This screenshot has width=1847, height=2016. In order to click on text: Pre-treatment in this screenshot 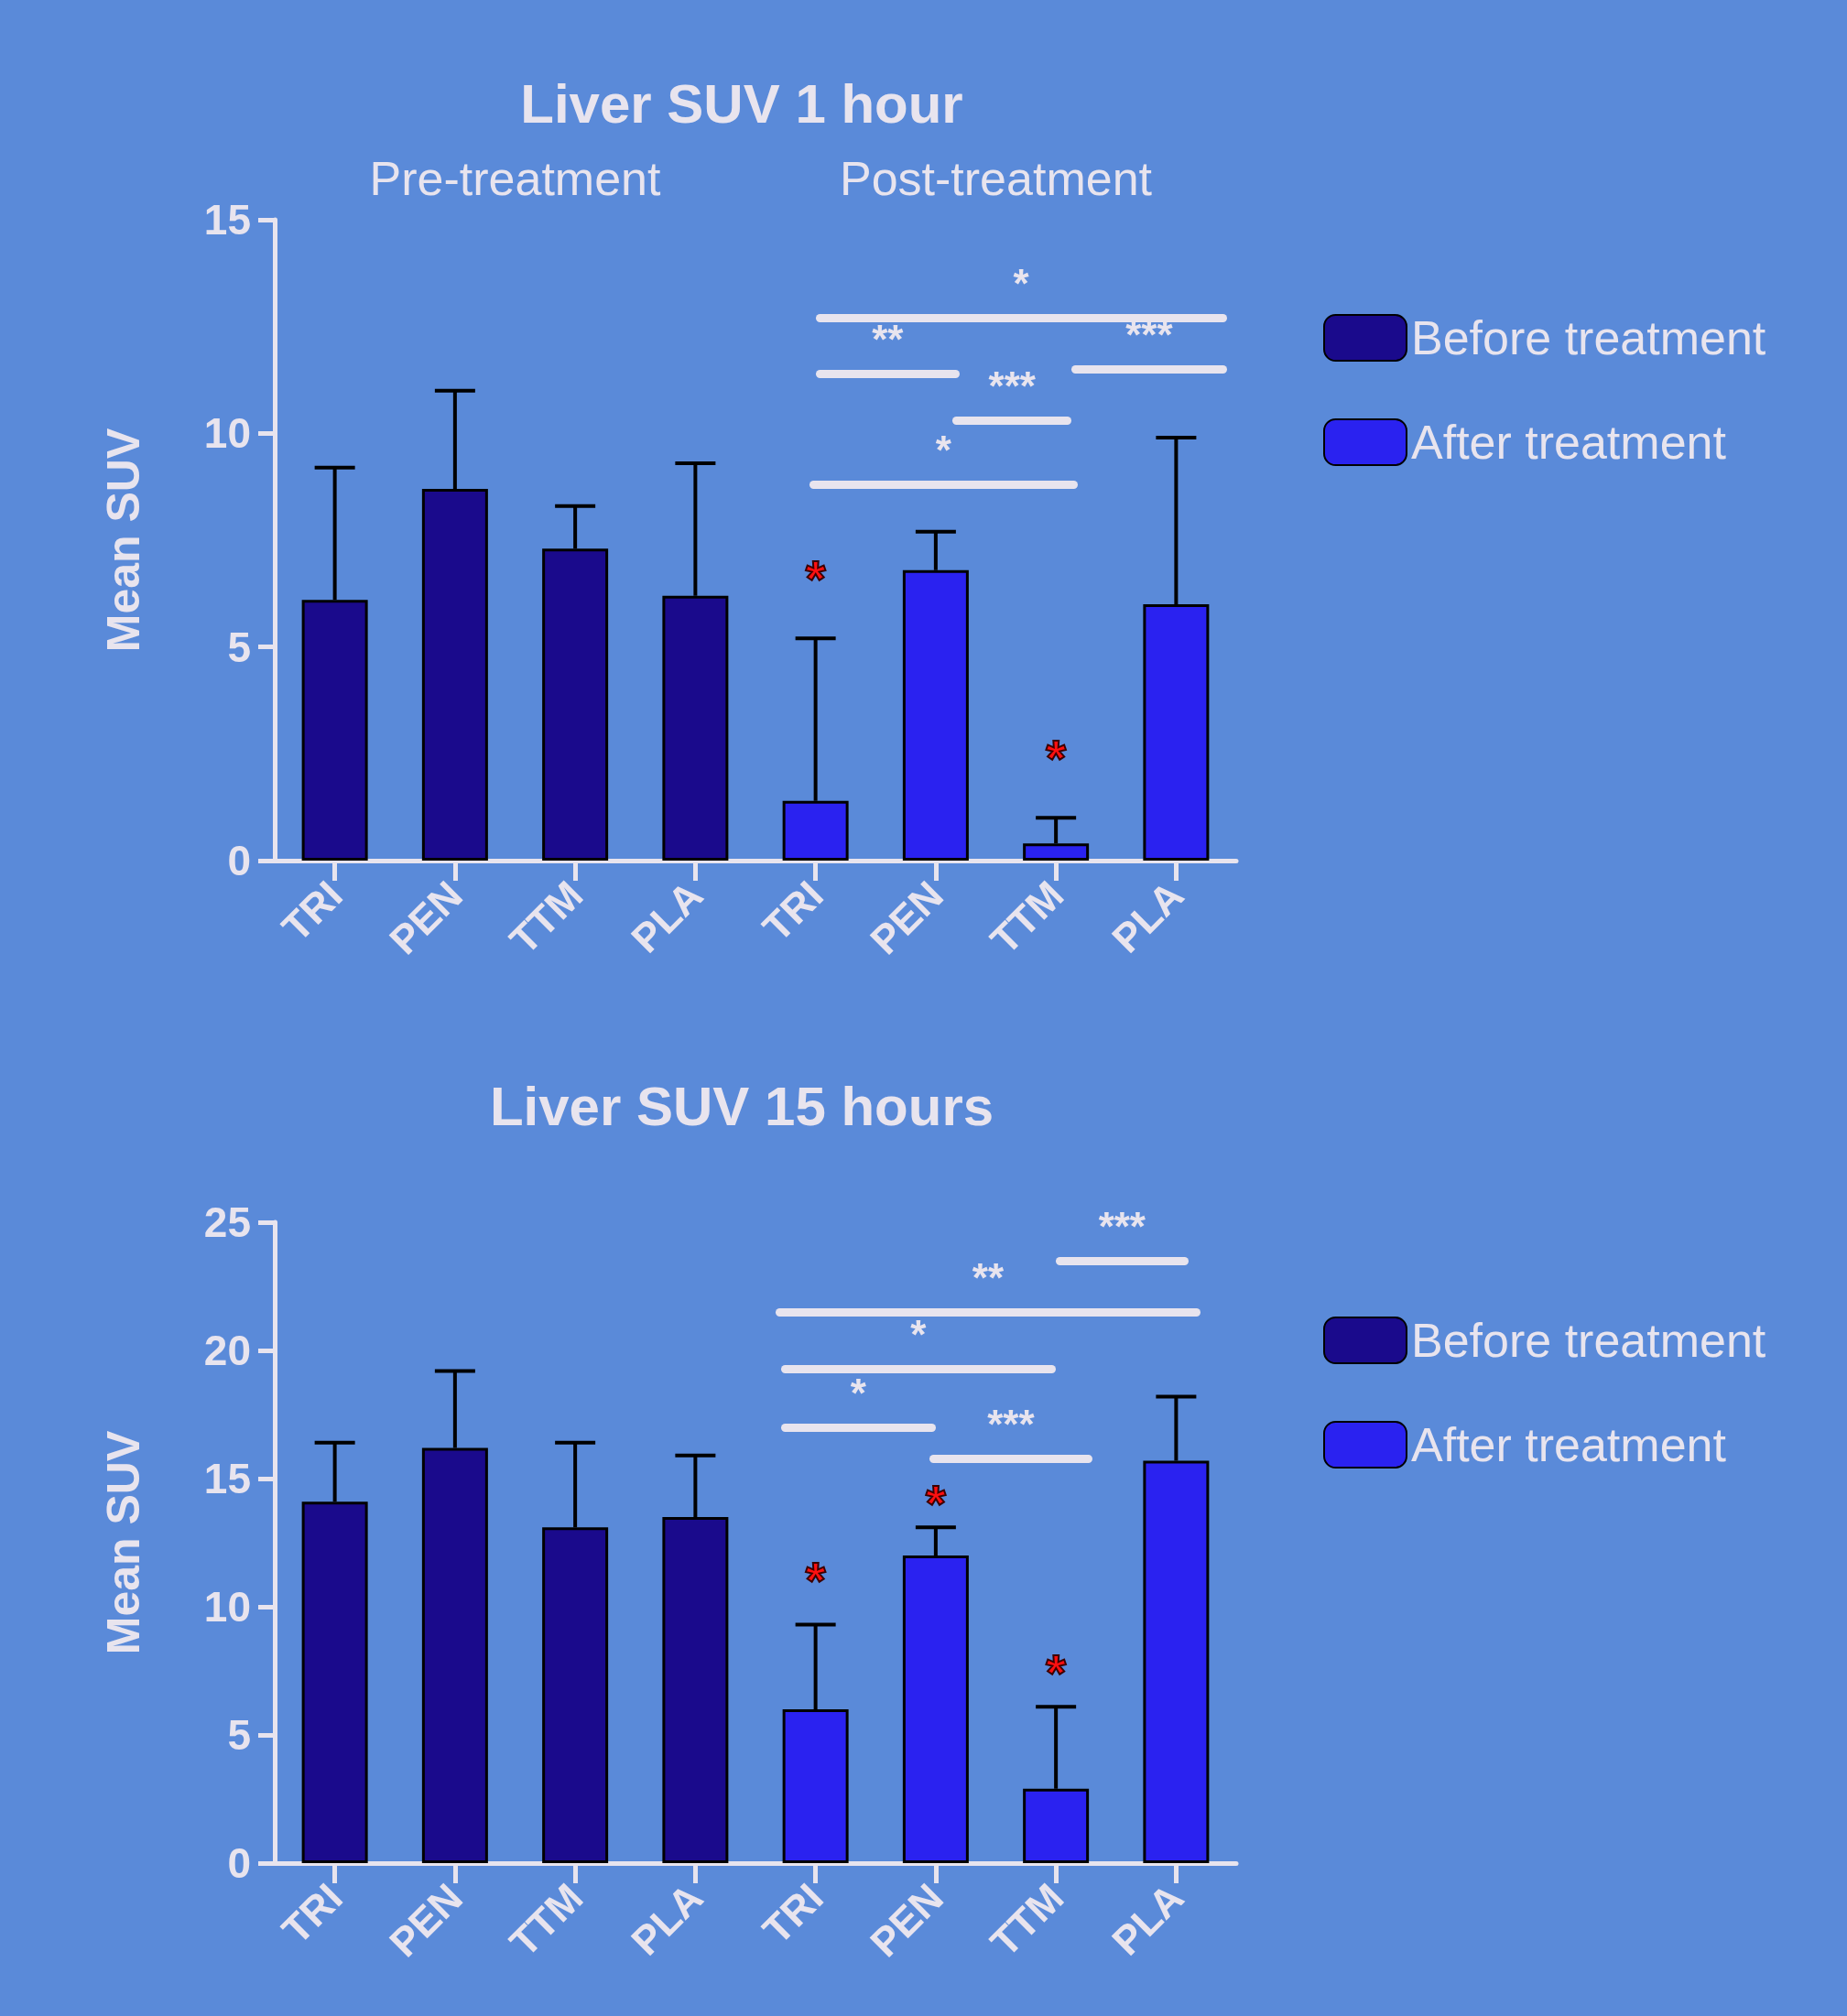, I will do `click(515, 178)`.